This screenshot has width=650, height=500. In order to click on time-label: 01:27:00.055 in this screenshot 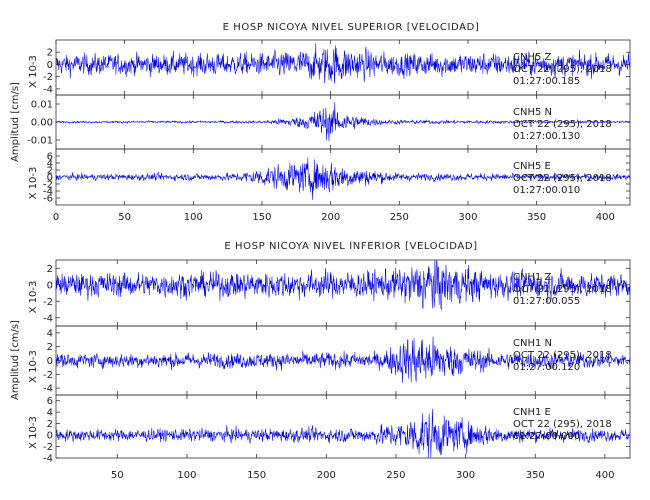, I will do `click(546, 301)`.